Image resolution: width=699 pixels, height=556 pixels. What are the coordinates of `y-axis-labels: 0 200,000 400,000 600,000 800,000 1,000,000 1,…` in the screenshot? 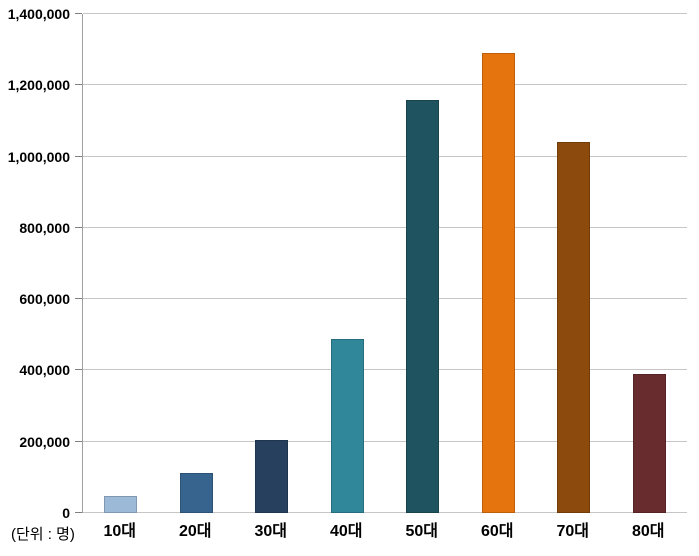 It's located at (35, 263).